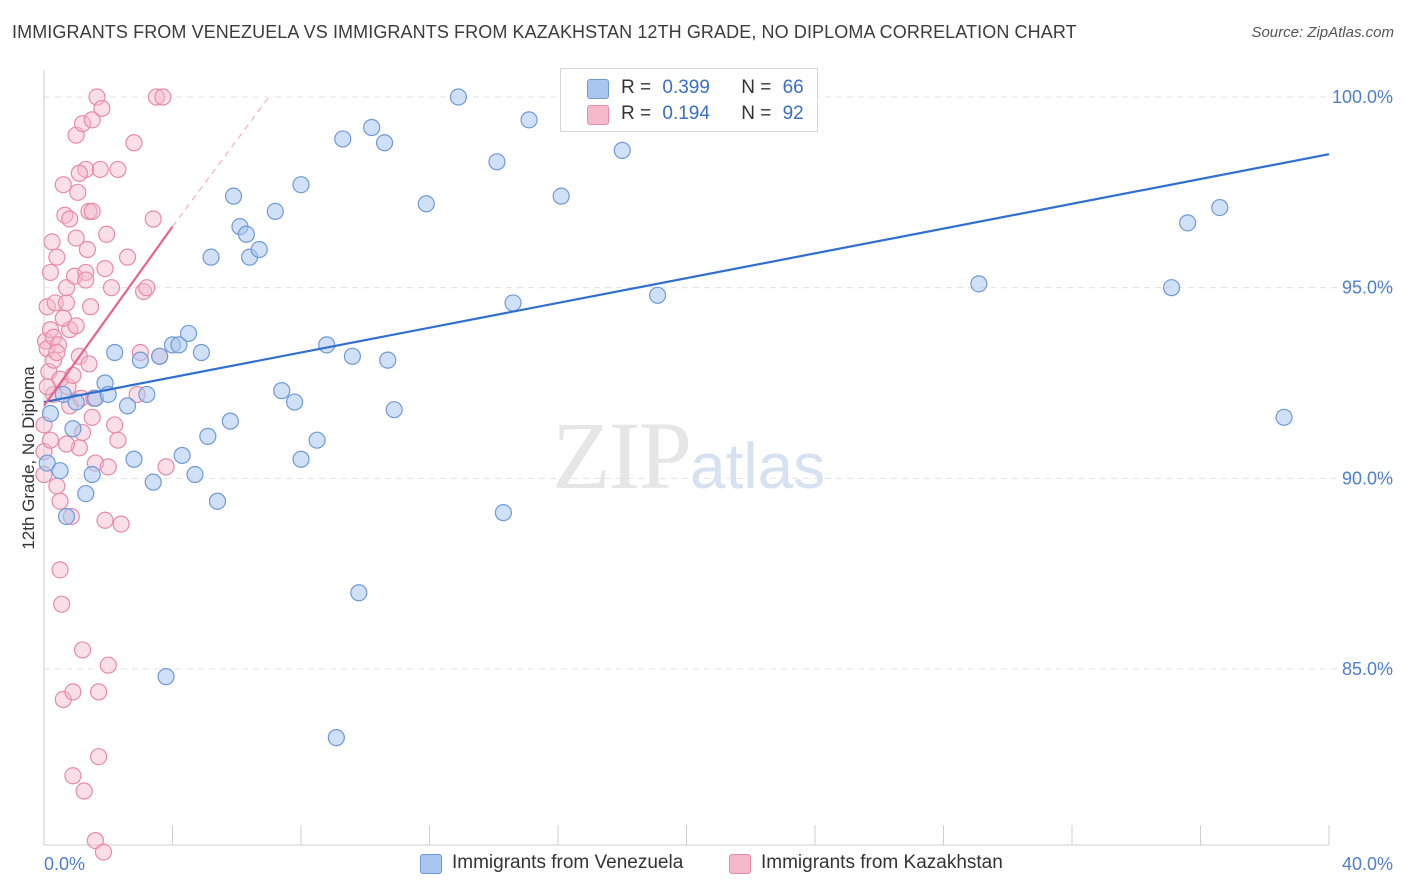  What do you see at coordinates (622, 455) in the screenshot?
I see `watermark-zip: ZIP` at bounding box center [622, 455].